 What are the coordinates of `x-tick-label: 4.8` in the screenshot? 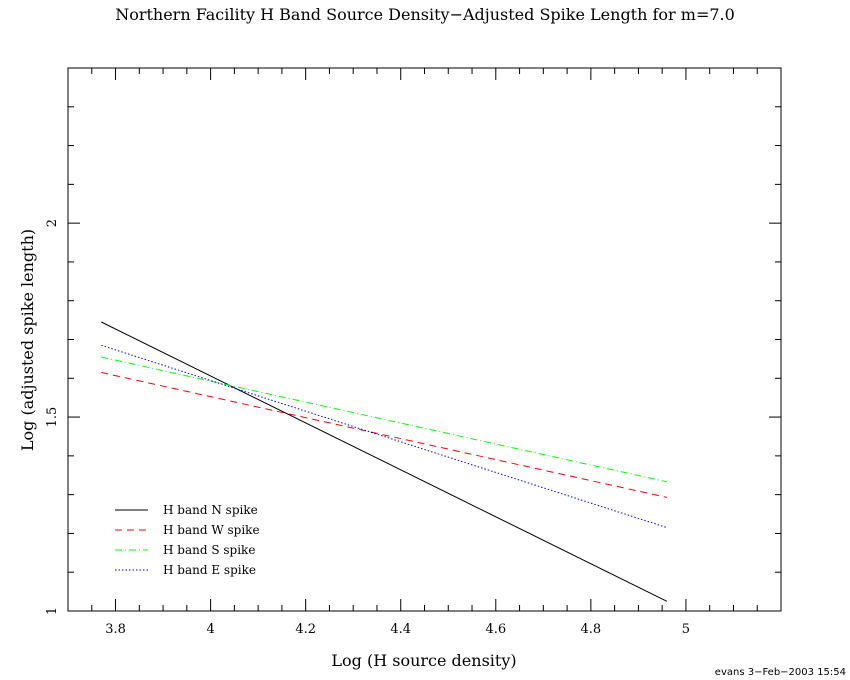 It's located at (591, 629).